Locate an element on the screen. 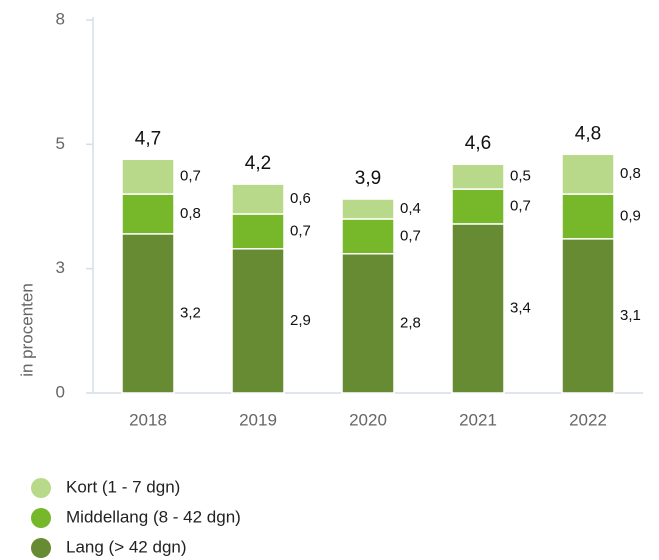  y-tick-label: 0 is located at coordinates (60, 391).